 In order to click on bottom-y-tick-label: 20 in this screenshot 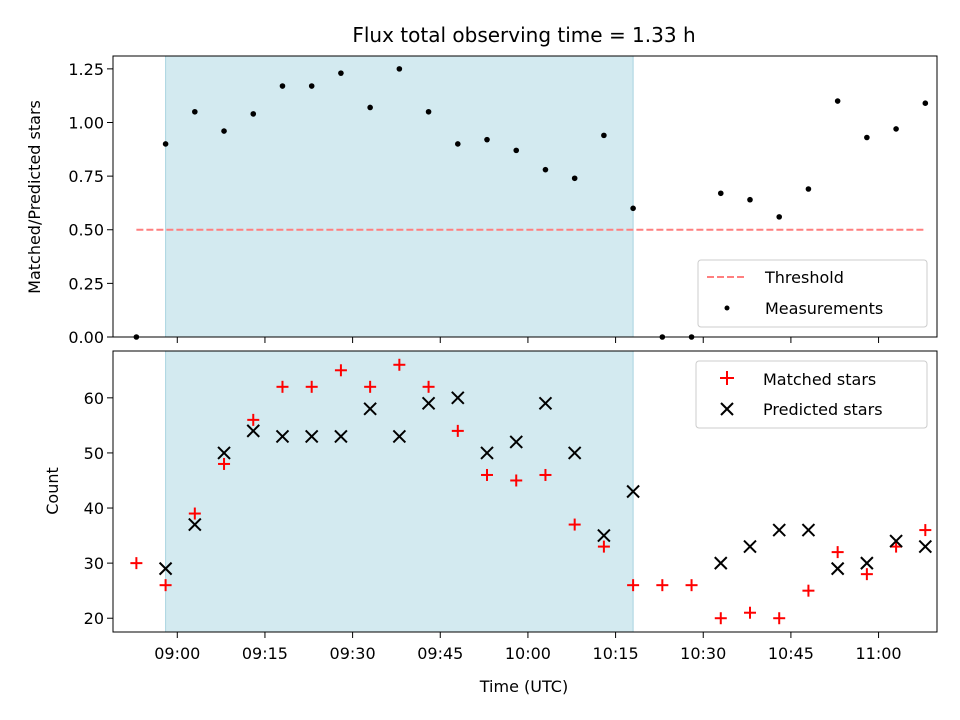, I will do `click(94, 618)`.